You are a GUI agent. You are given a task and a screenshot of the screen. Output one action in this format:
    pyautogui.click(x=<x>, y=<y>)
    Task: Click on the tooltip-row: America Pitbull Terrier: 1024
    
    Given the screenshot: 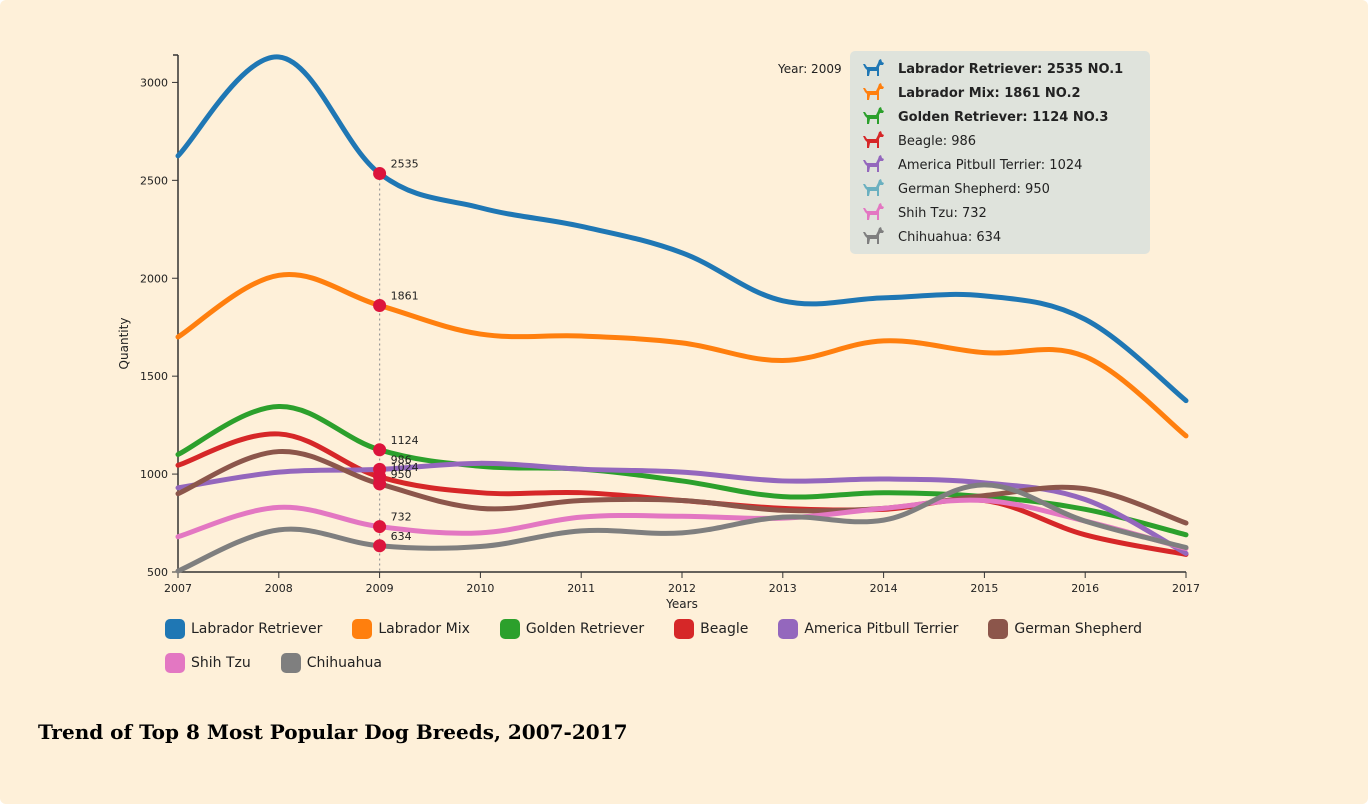 What is the action you would take?
    pyautogui.click(x=972, y=165)
    